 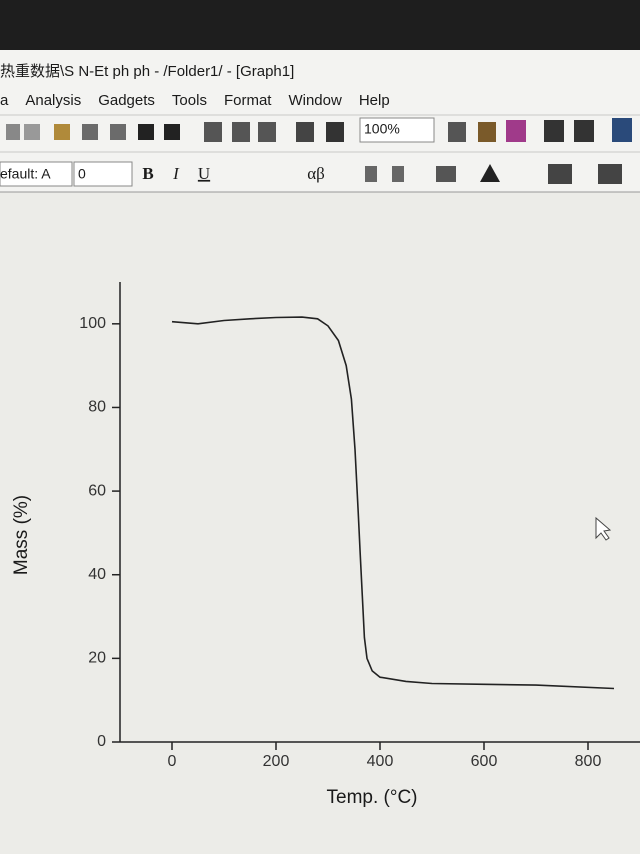 What do you see at coordinates (372, 797) in the screenshot?
I see `x-axis-title: Temp. (°C)` at bounding box center [372, 797].